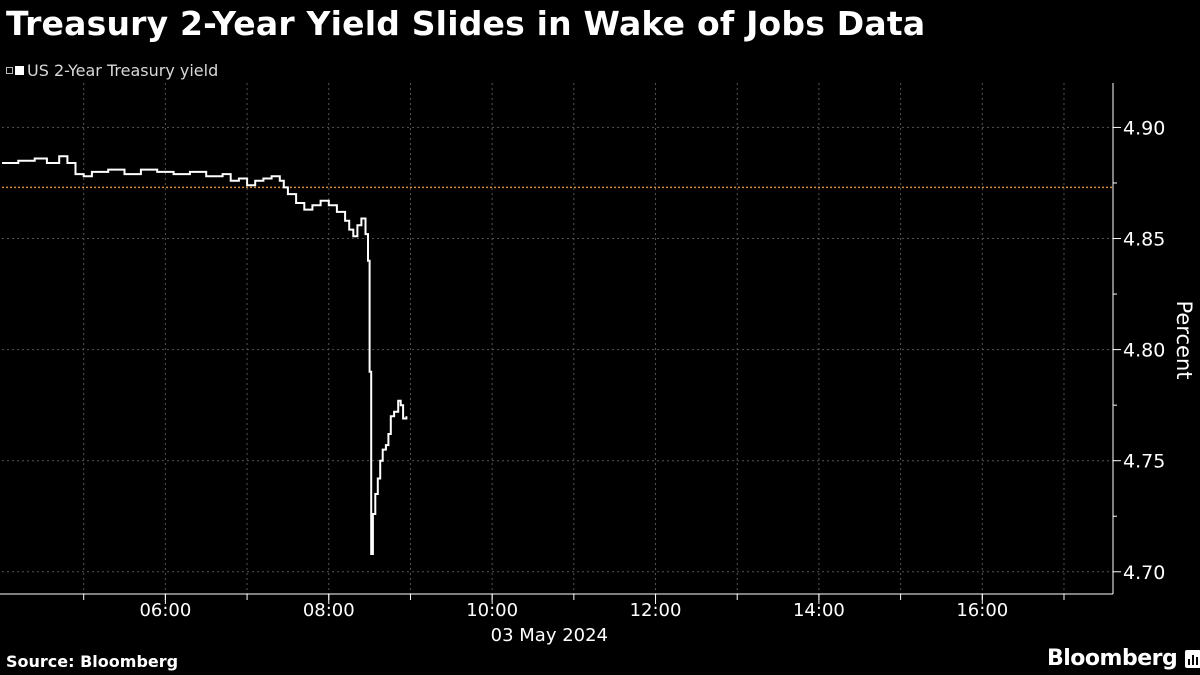 The height and width of the screenshot is (675, 1200). Describe the element at coordinates (19, 70) in the screenshot. I see `legend-swatch` at that location.